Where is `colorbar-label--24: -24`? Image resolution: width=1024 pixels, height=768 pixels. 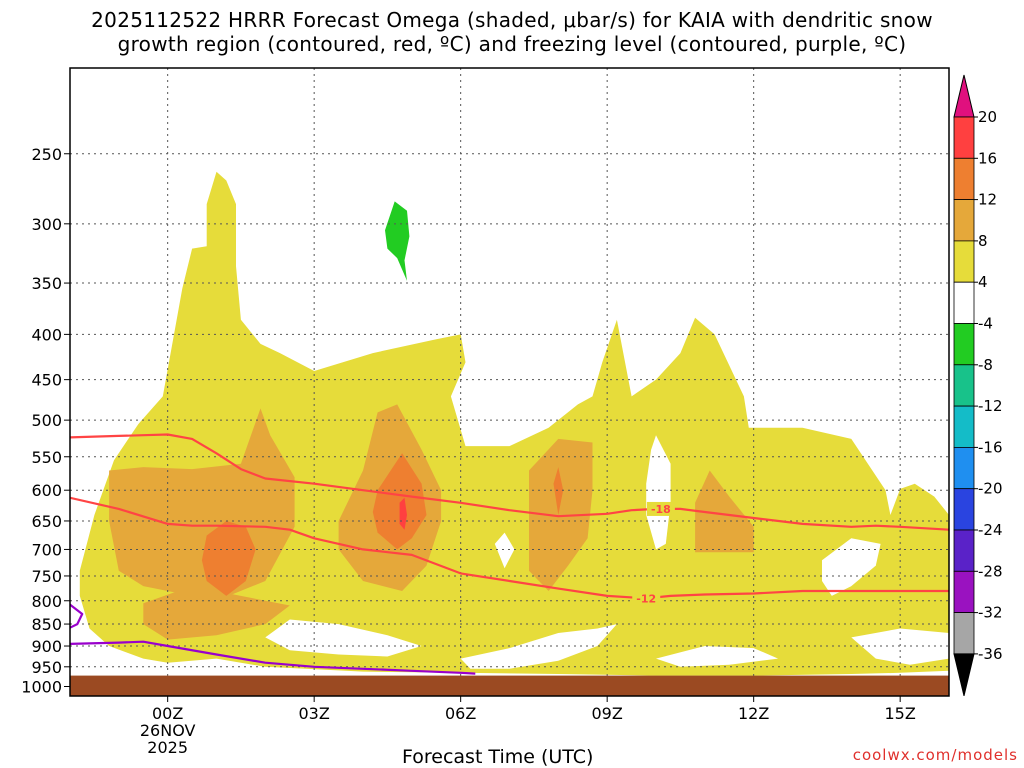 colorbar-label--24: -24 is located at coordinates (990, 530).